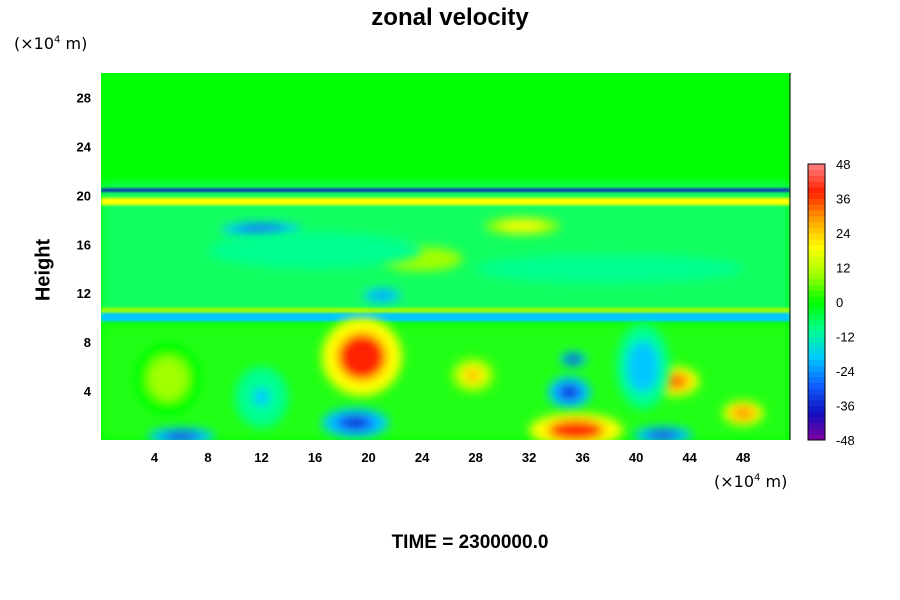 The image size is (900, 600). What do you see at coordinates (845, 337) in the screenshot?
I see `colorbar-tick-label: -12` at bounding box center [845, 337].